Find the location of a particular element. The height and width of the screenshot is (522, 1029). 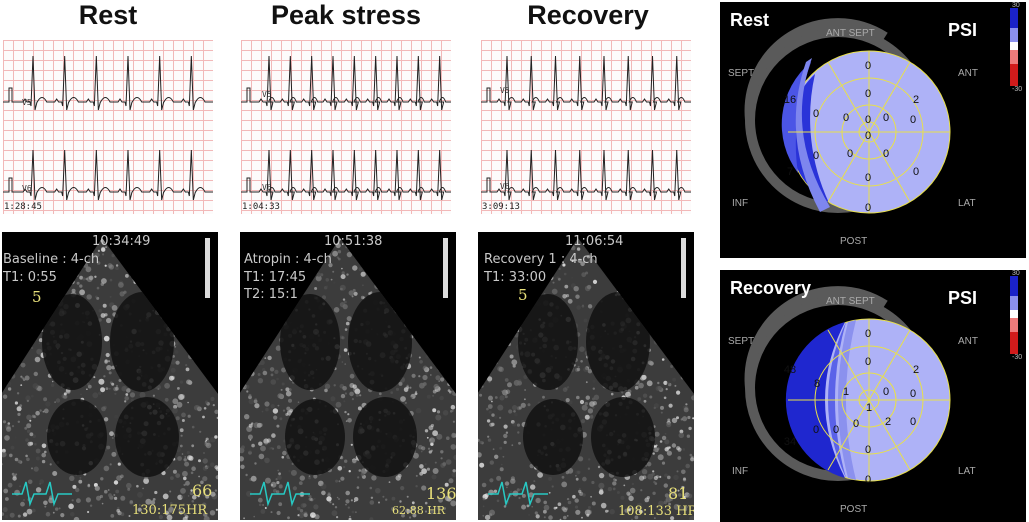

ecg-timestamp: 3:09:13 is located at coordinates (501, 207).